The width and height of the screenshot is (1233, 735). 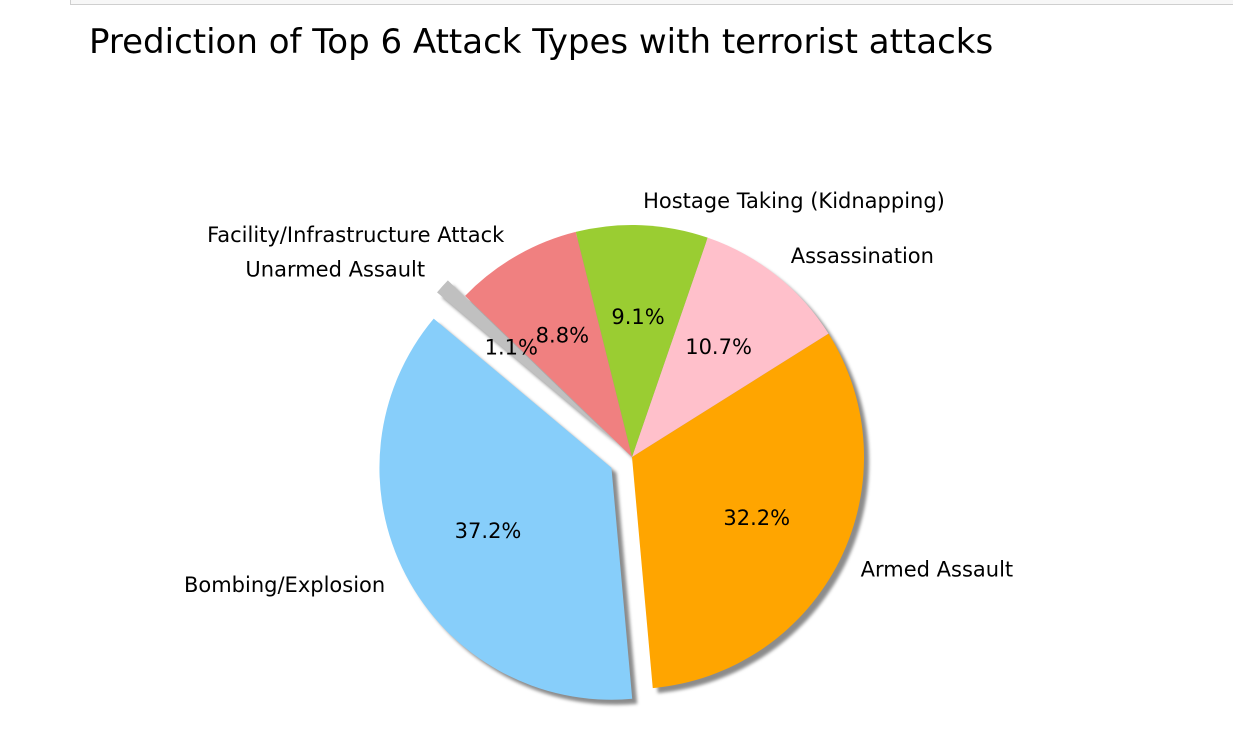 I want to click on pct-facility-infrastructure-attack: 8.8%, so click(x=562, y=335).